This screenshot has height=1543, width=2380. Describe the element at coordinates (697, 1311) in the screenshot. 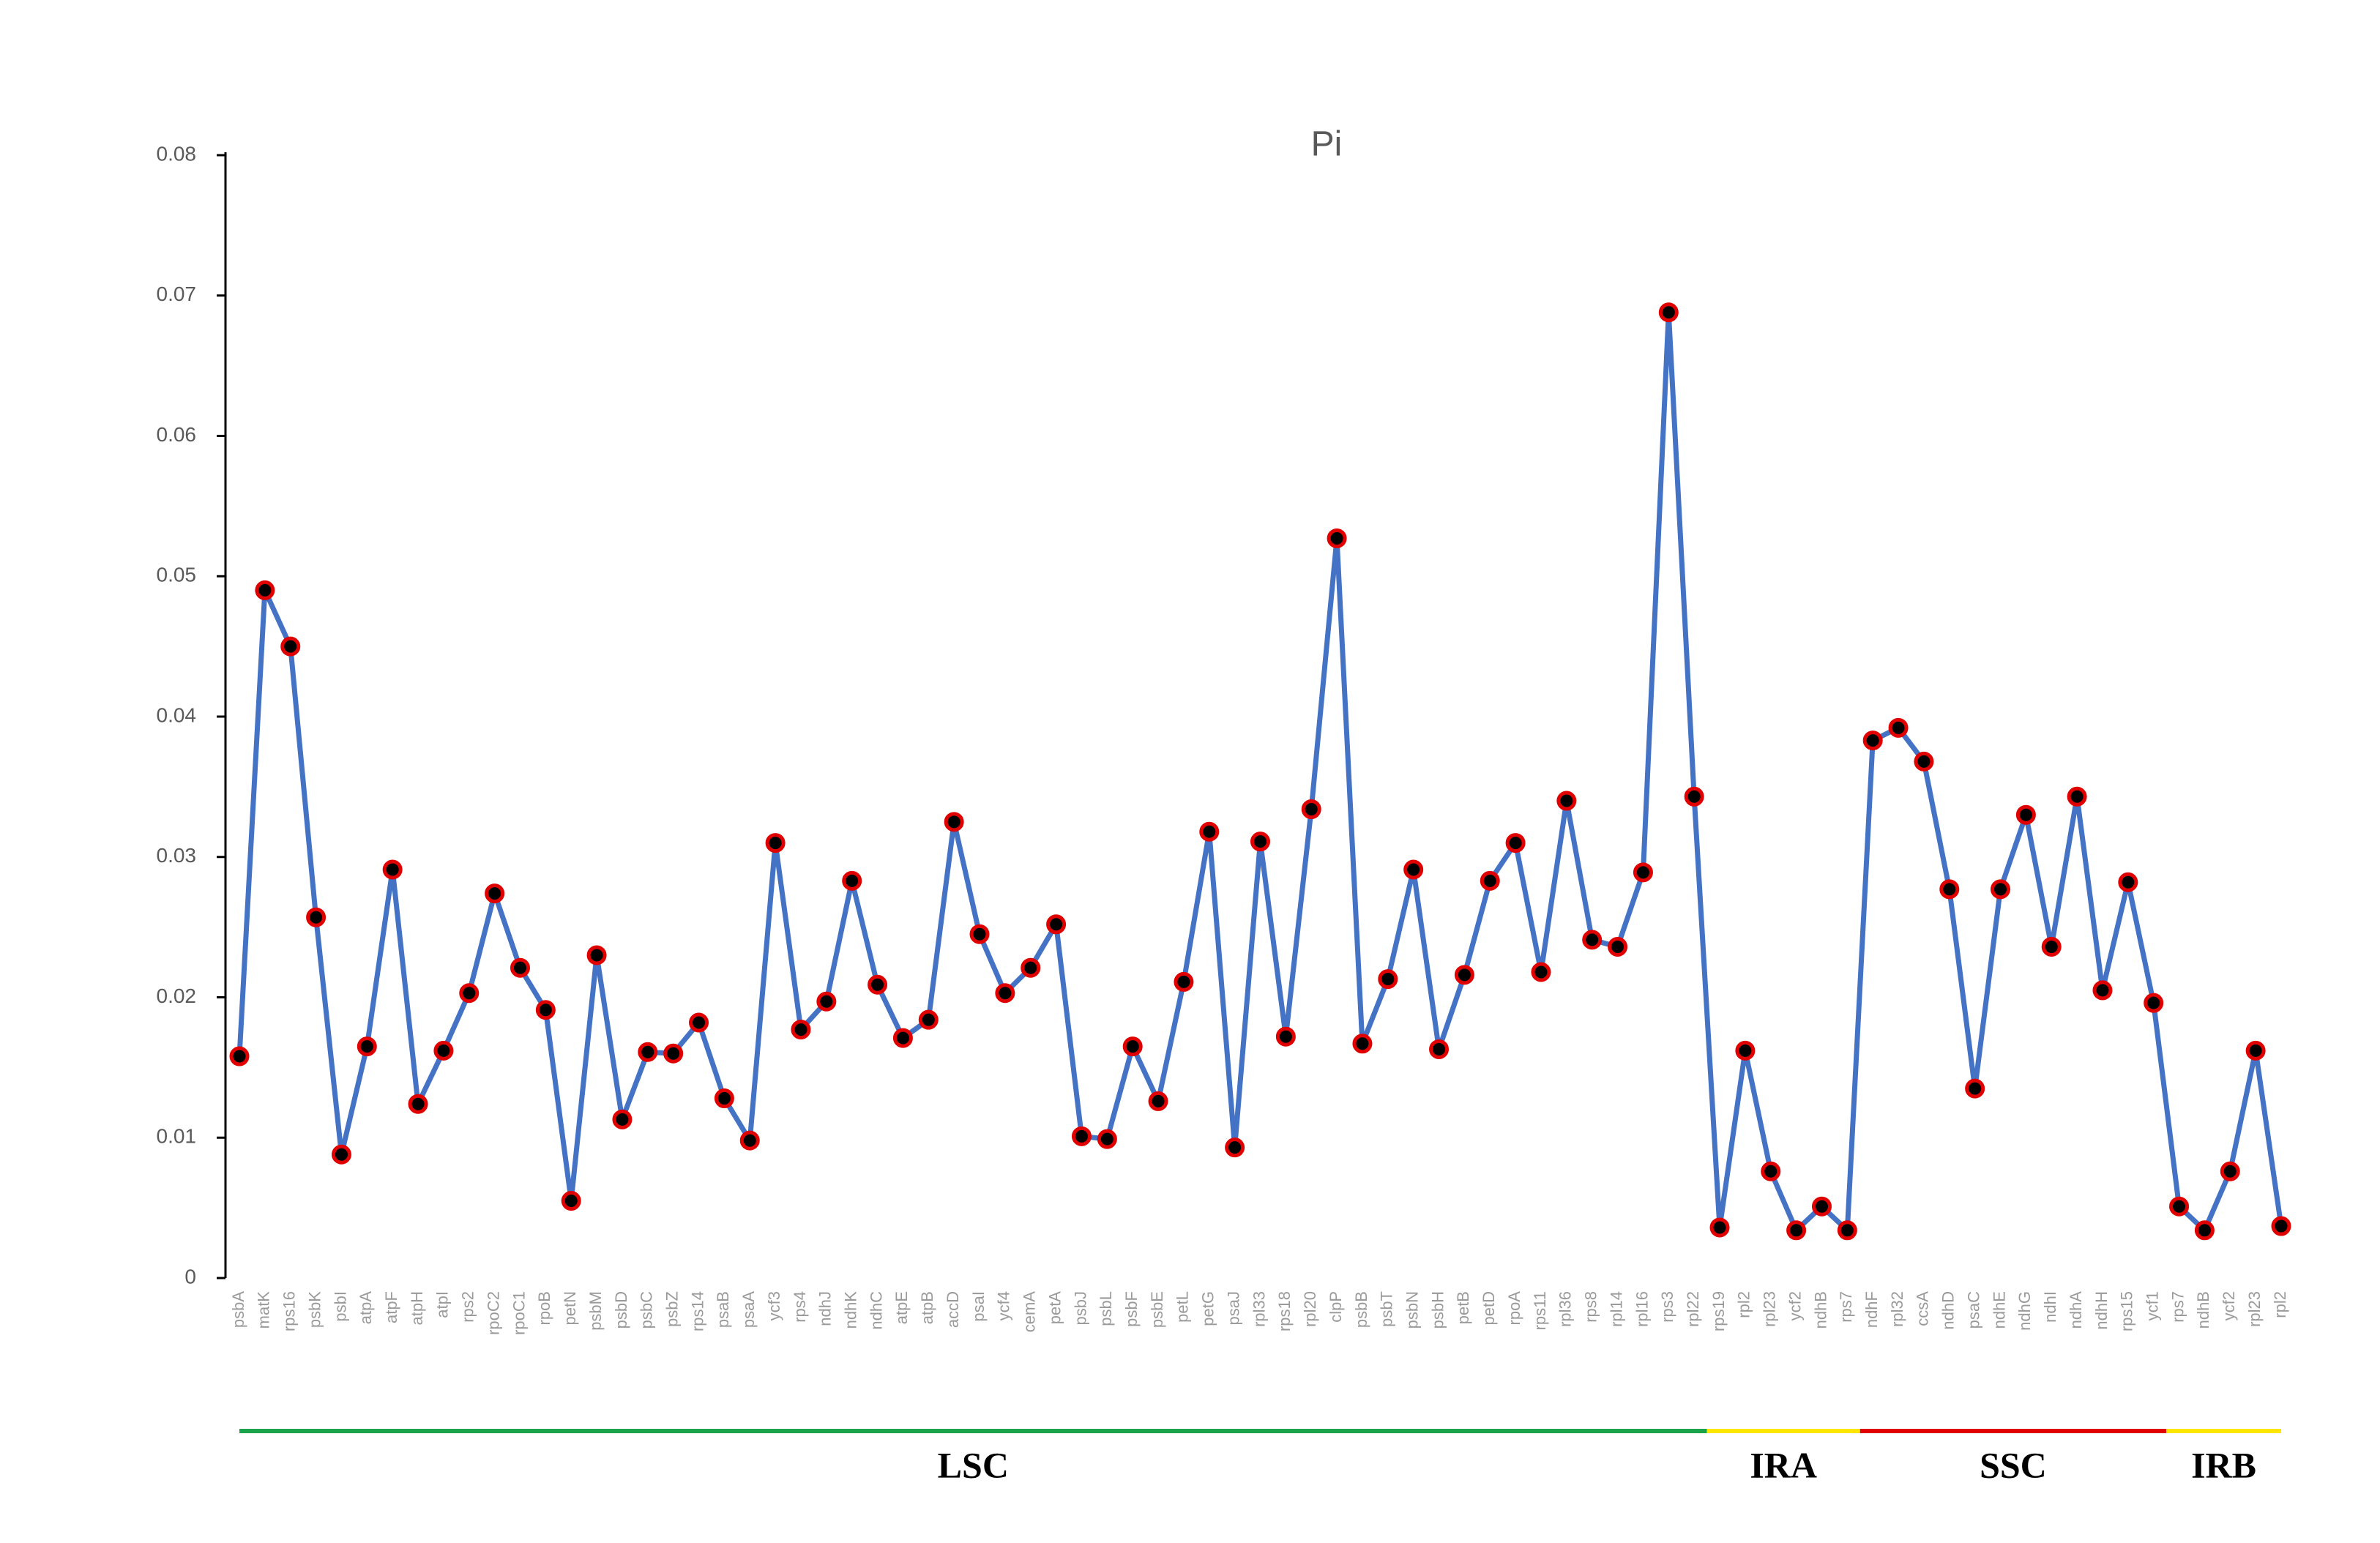

I see `x-tick-label: rps14` at that location.